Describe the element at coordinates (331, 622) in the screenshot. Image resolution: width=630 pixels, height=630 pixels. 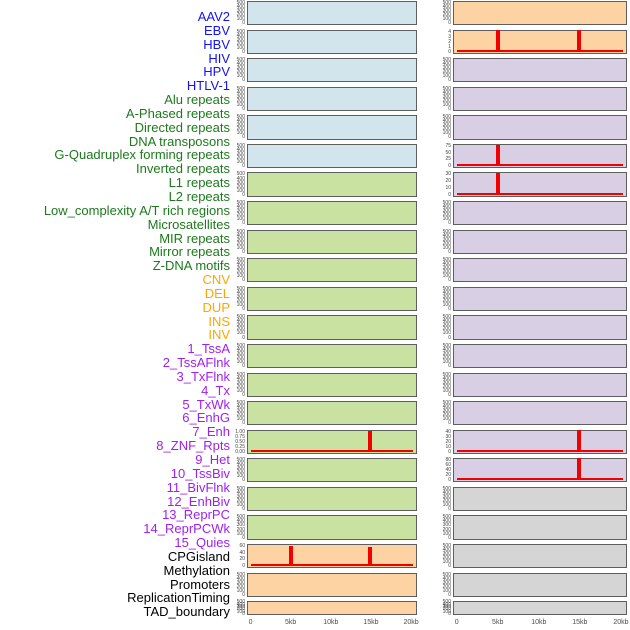
I see `x-axis-tick-label: 10kb` at that location.